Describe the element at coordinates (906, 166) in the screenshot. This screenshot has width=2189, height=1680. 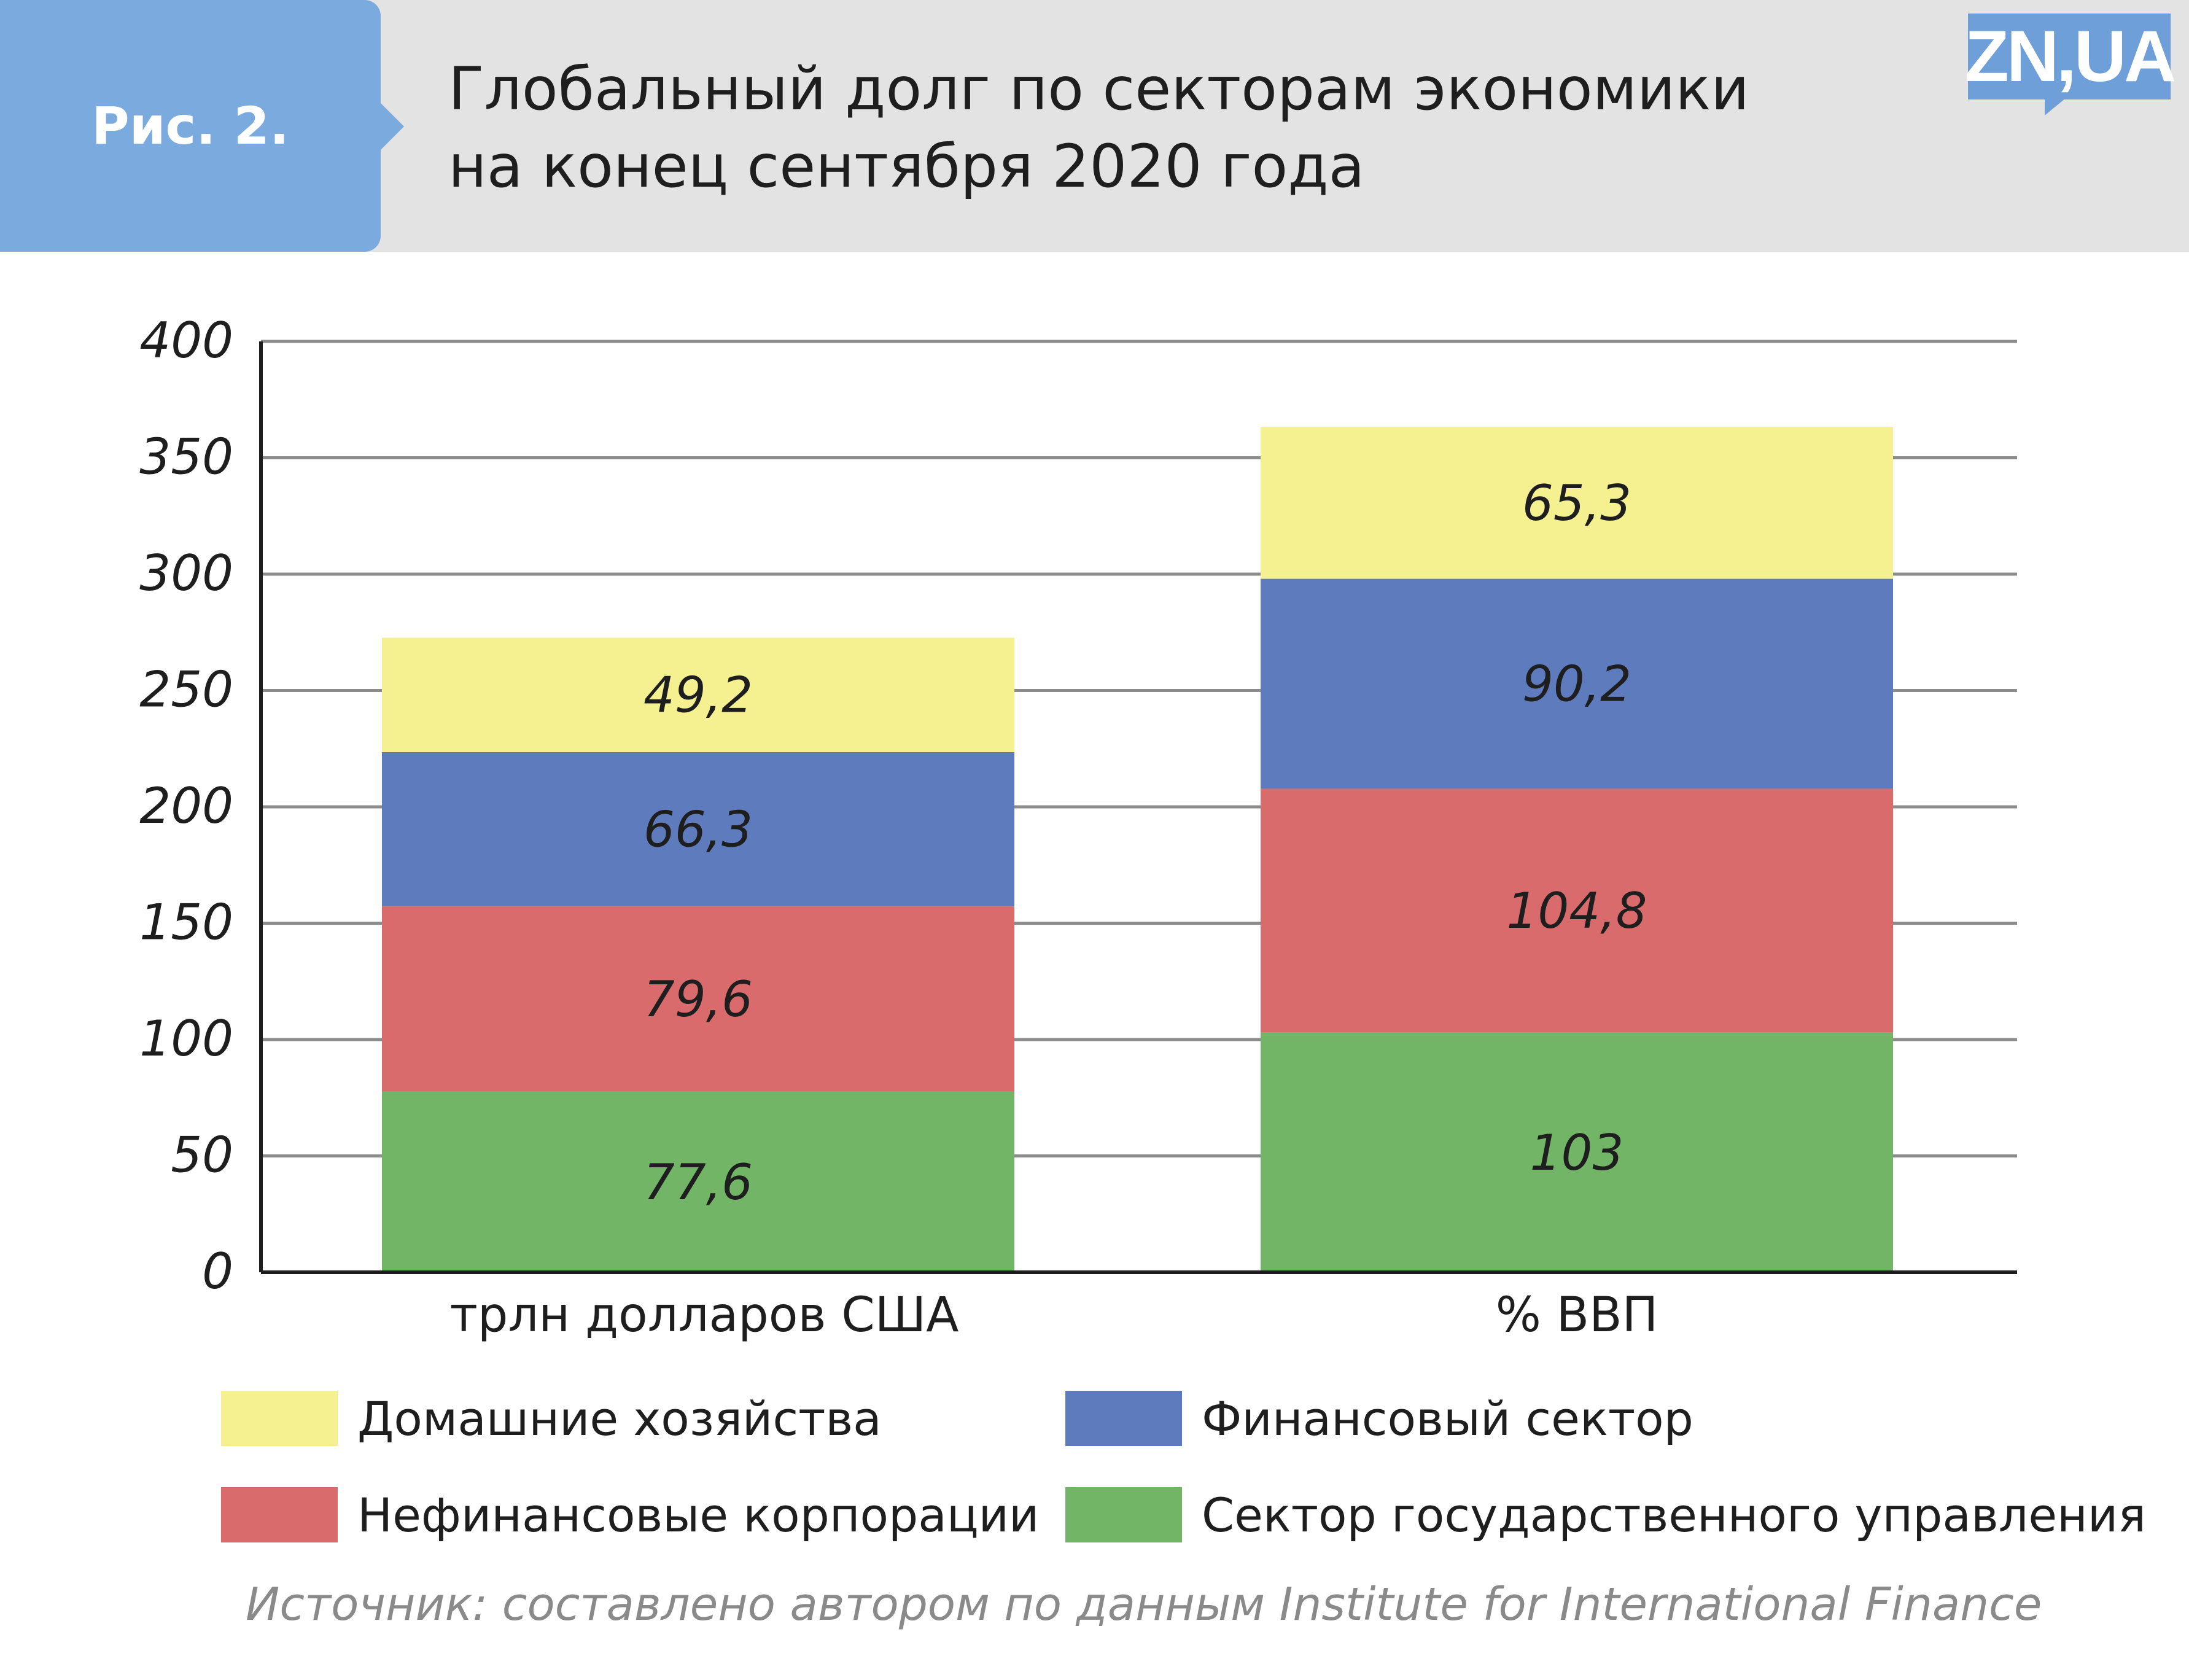
I see `chart-title-line-2: на конец сентября 2020 года` at that location.